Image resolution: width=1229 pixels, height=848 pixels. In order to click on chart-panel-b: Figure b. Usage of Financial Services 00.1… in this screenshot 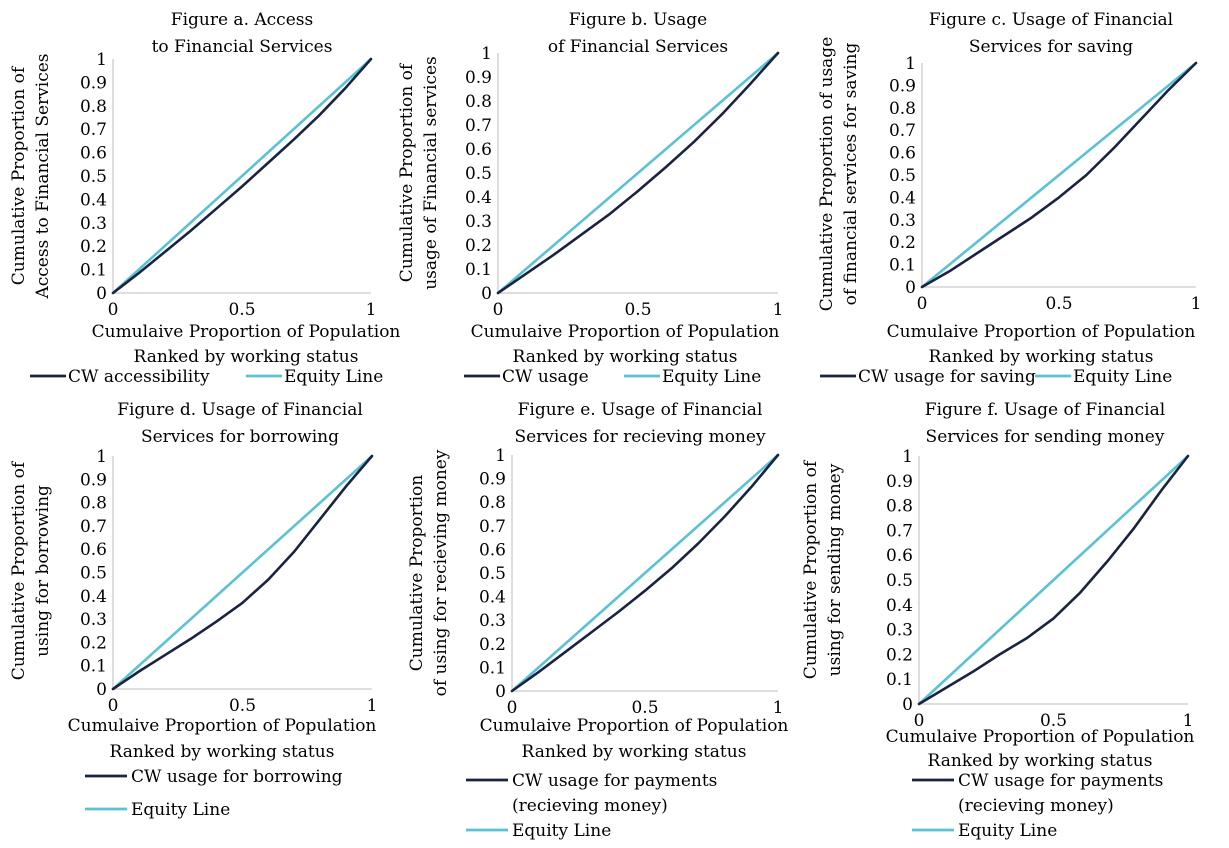, I will do `click(590, 198)`.